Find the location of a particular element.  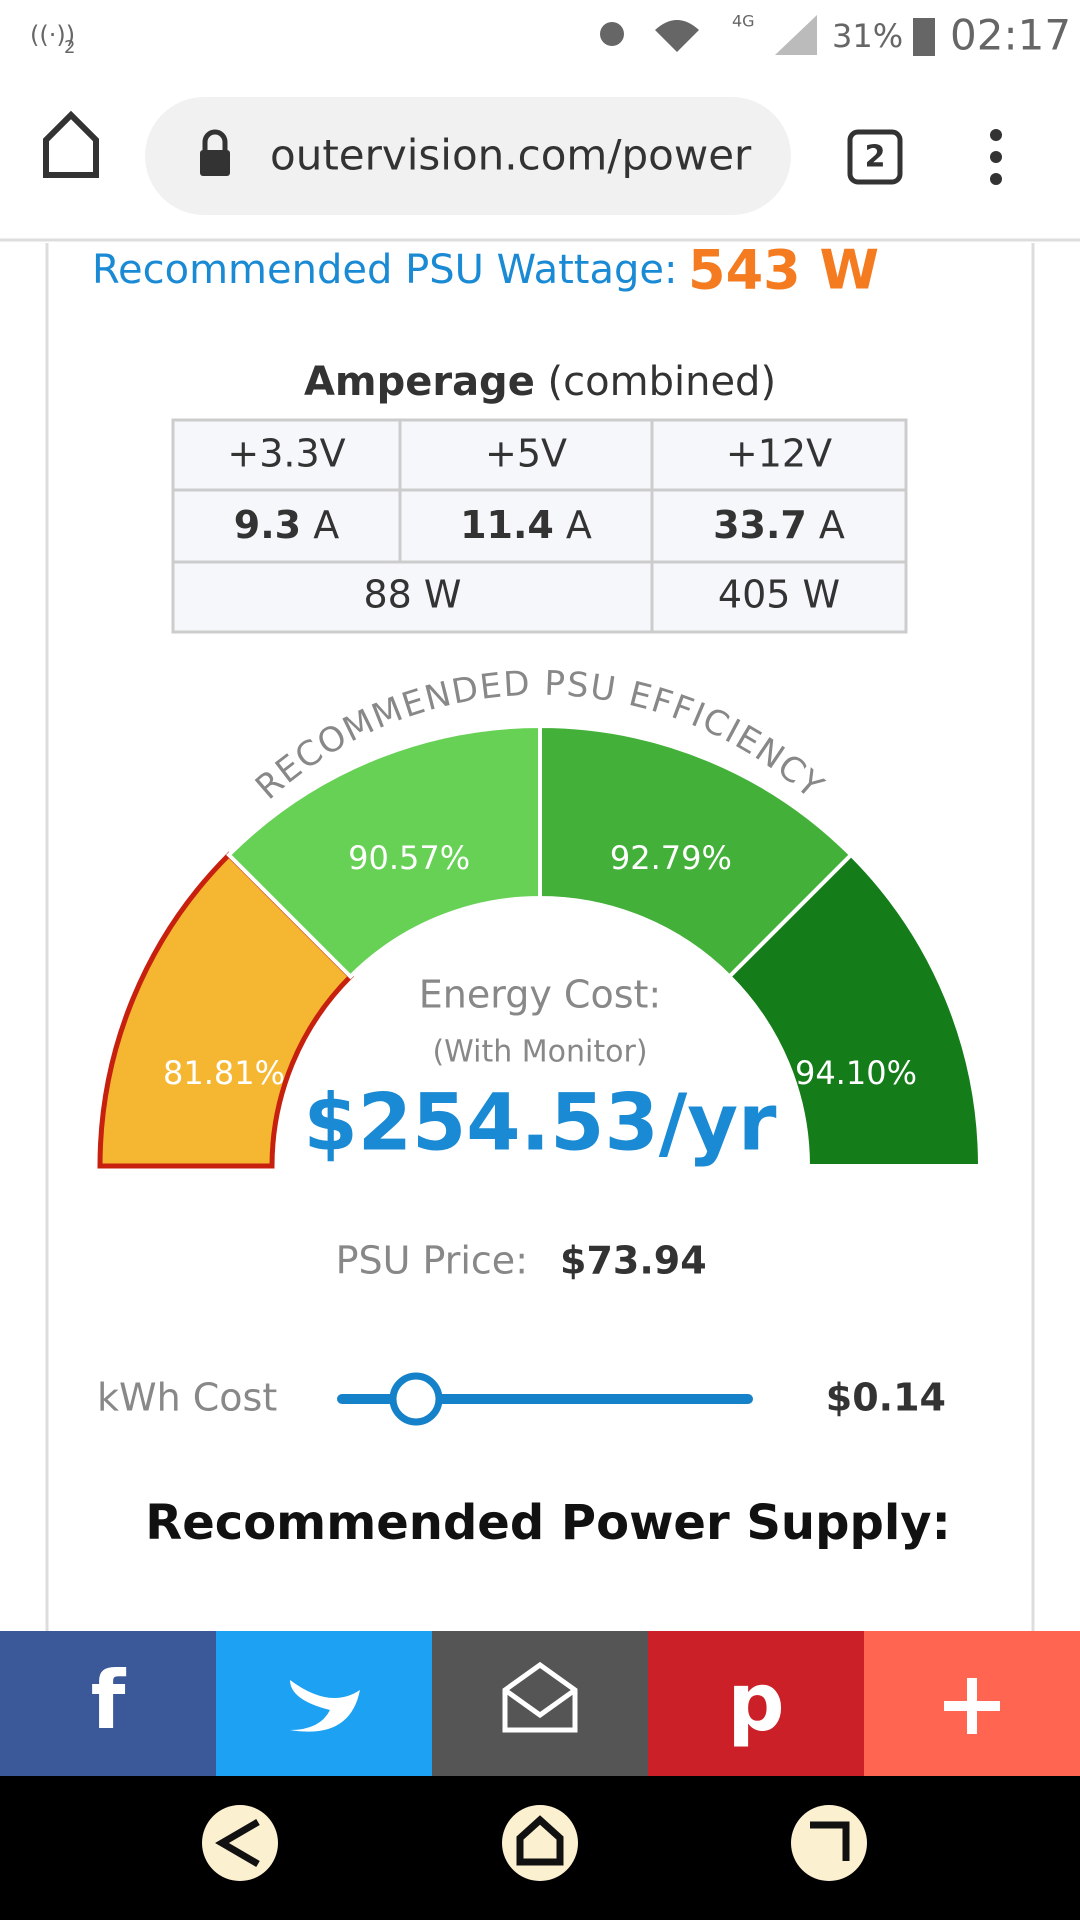

kwh-label: kWh Cost is located at coordinates (187, 1398).